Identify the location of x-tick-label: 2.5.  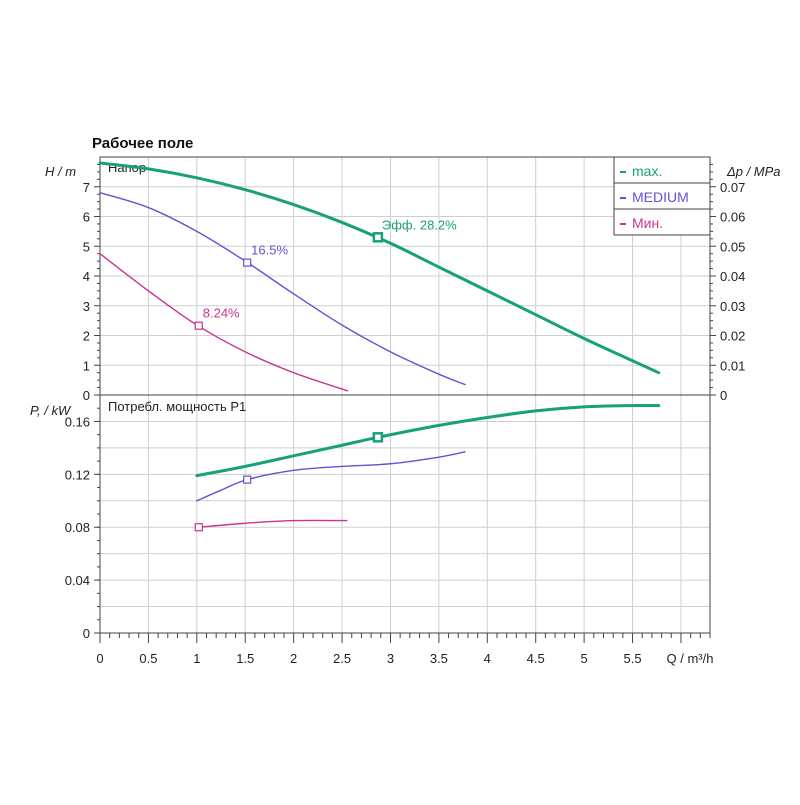
(342, 658).